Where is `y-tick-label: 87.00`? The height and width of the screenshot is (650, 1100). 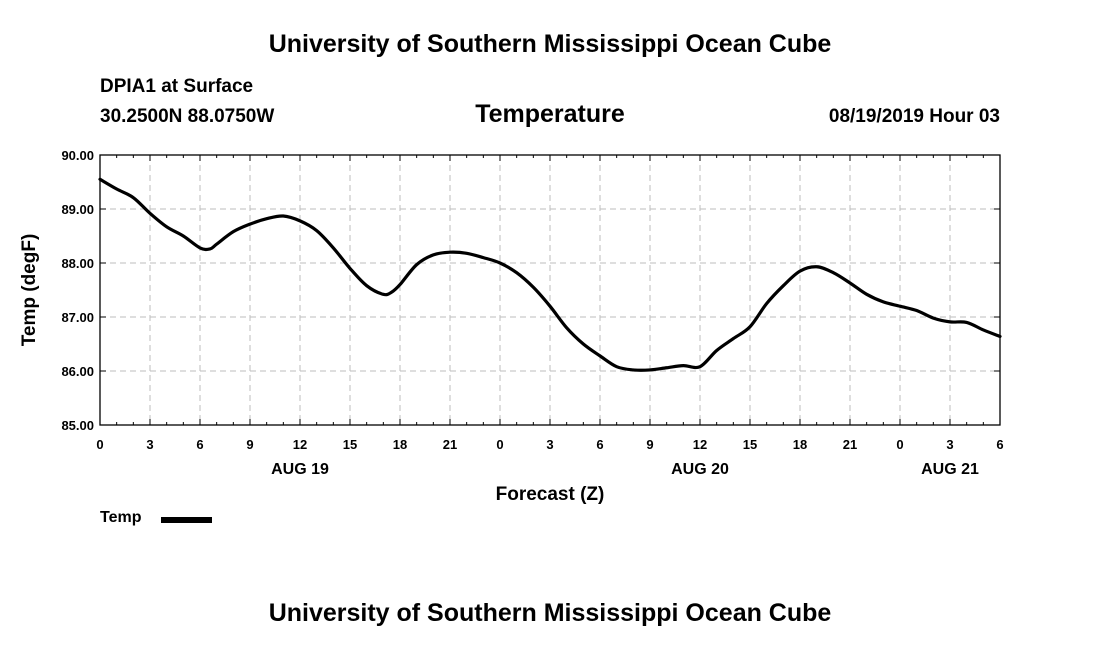
y-tick-label: 87.00 is located at coordinates (77, 317).